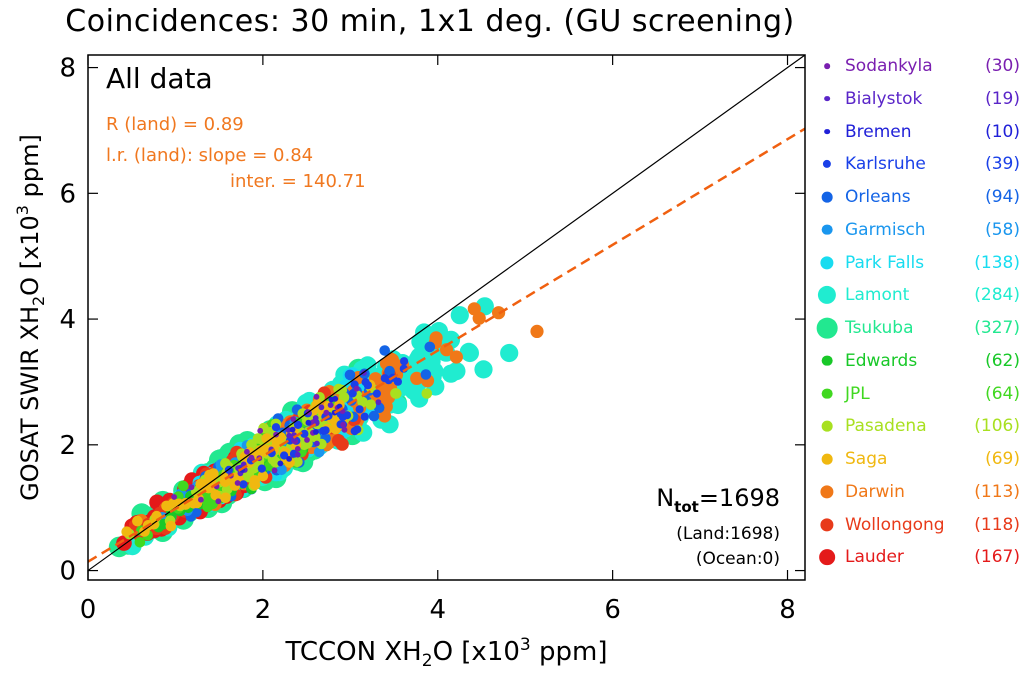 The height and width of the screenshot is (683, 1024). I want to click on legend-count: (64), so click(1002, 393).